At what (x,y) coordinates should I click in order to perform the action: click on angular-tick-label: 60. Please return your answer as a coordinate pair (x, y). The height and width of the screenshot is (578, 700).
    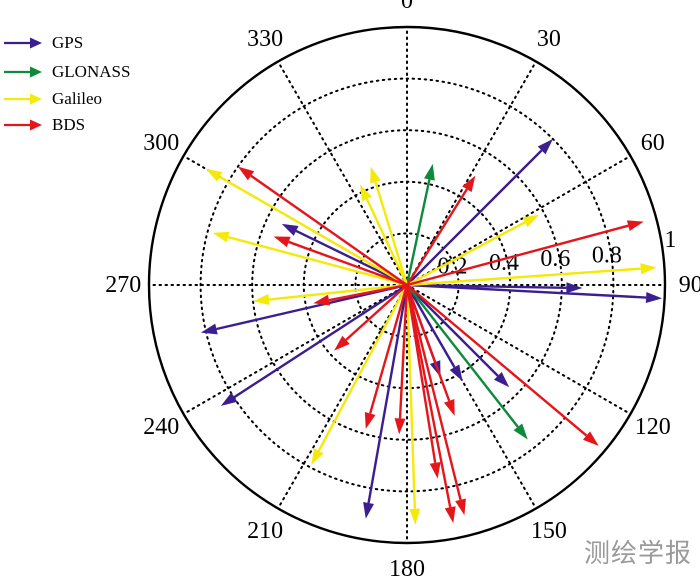
    Looking at the image, I should click on (653, 143).